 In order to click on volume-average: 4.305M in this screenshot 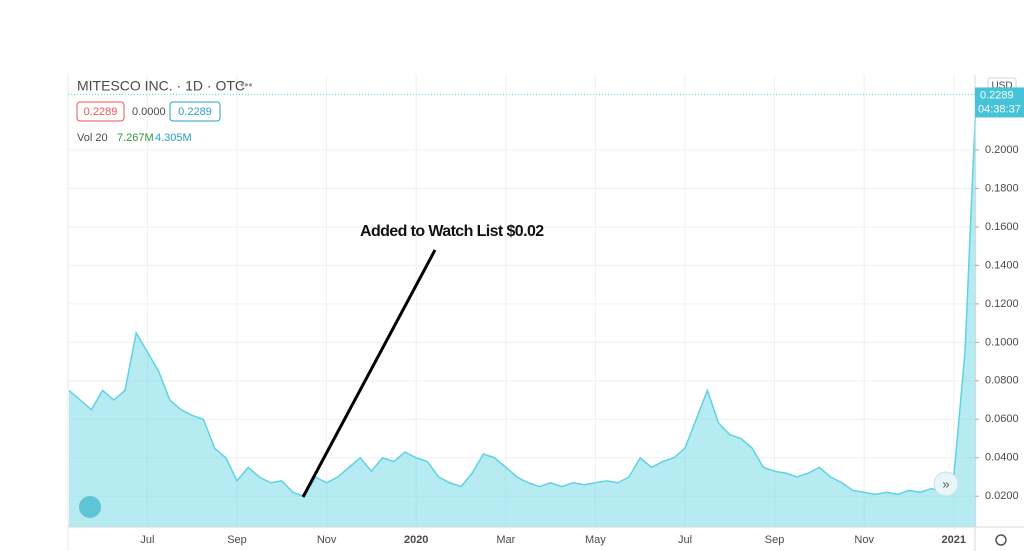, I will do `click(173, 138)`.